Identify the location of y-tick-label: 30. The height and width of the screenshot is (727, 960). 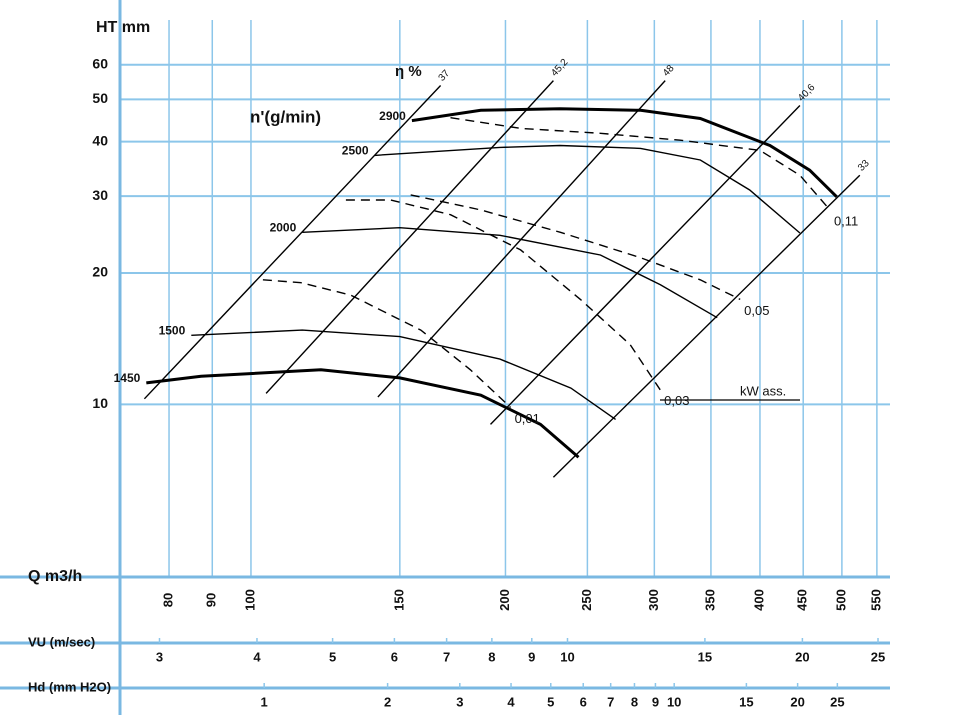
(100, 195).